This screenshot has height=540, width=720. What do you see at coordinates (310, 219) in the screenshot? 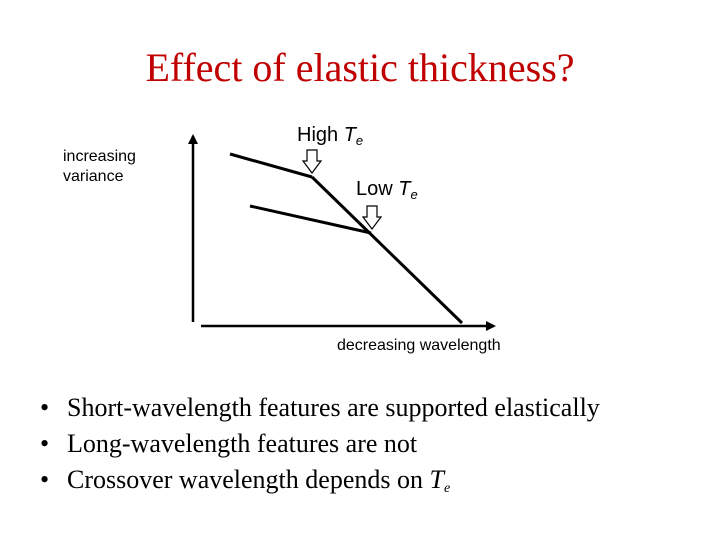
I see `low-te-line` at bounding box center [310, 219].